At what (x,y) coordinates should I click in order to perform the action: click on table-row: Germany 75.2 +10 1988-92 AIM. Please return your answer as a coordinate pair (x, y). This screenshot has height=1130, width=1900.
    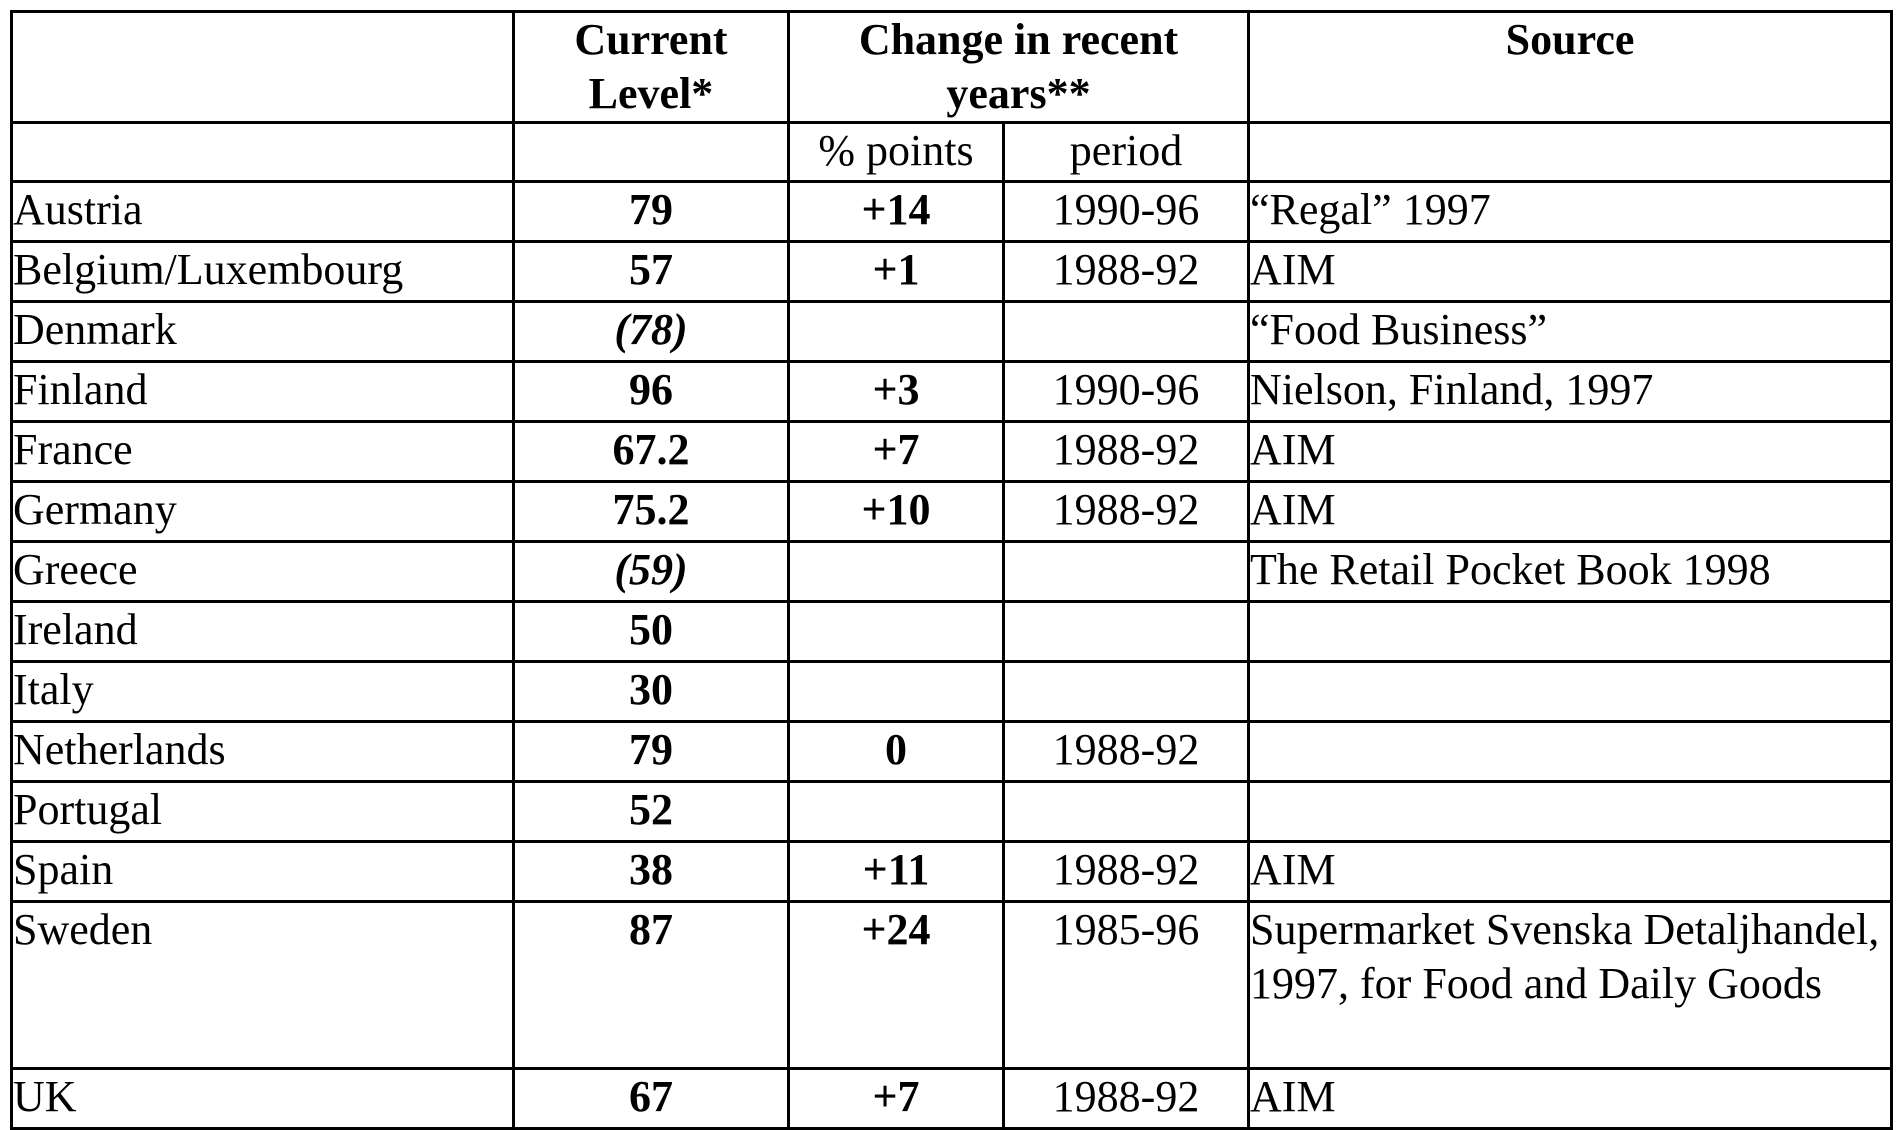
    Looking at the image, I should click on (952, 511).